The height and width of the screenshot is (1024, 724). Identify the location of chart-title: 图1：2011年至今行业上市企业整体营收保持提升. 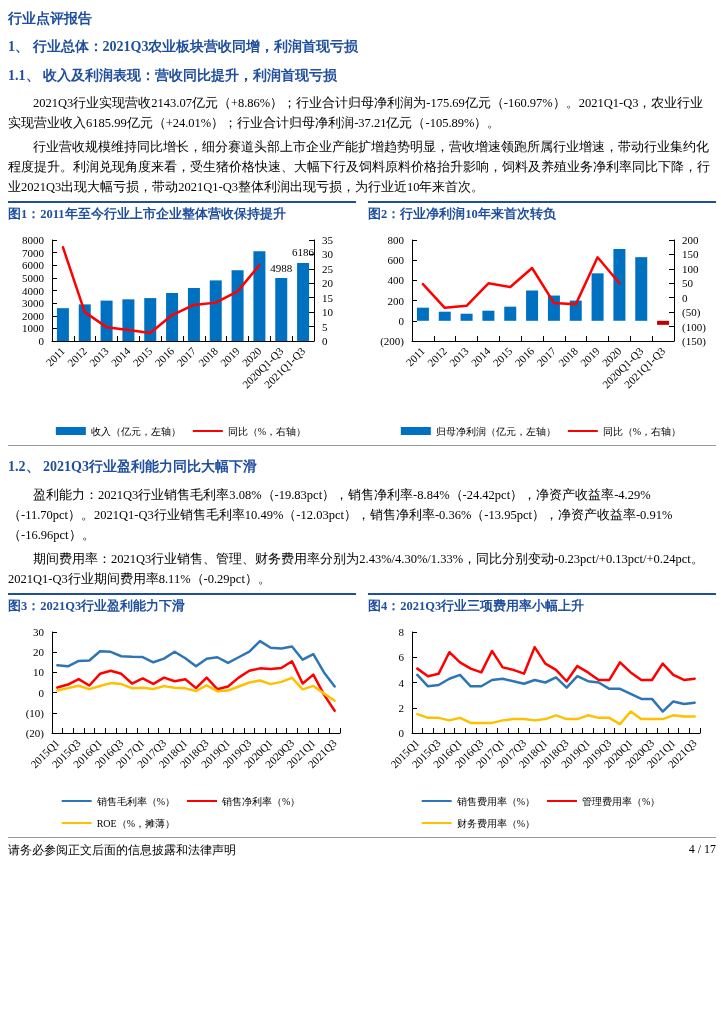
(182, 214).